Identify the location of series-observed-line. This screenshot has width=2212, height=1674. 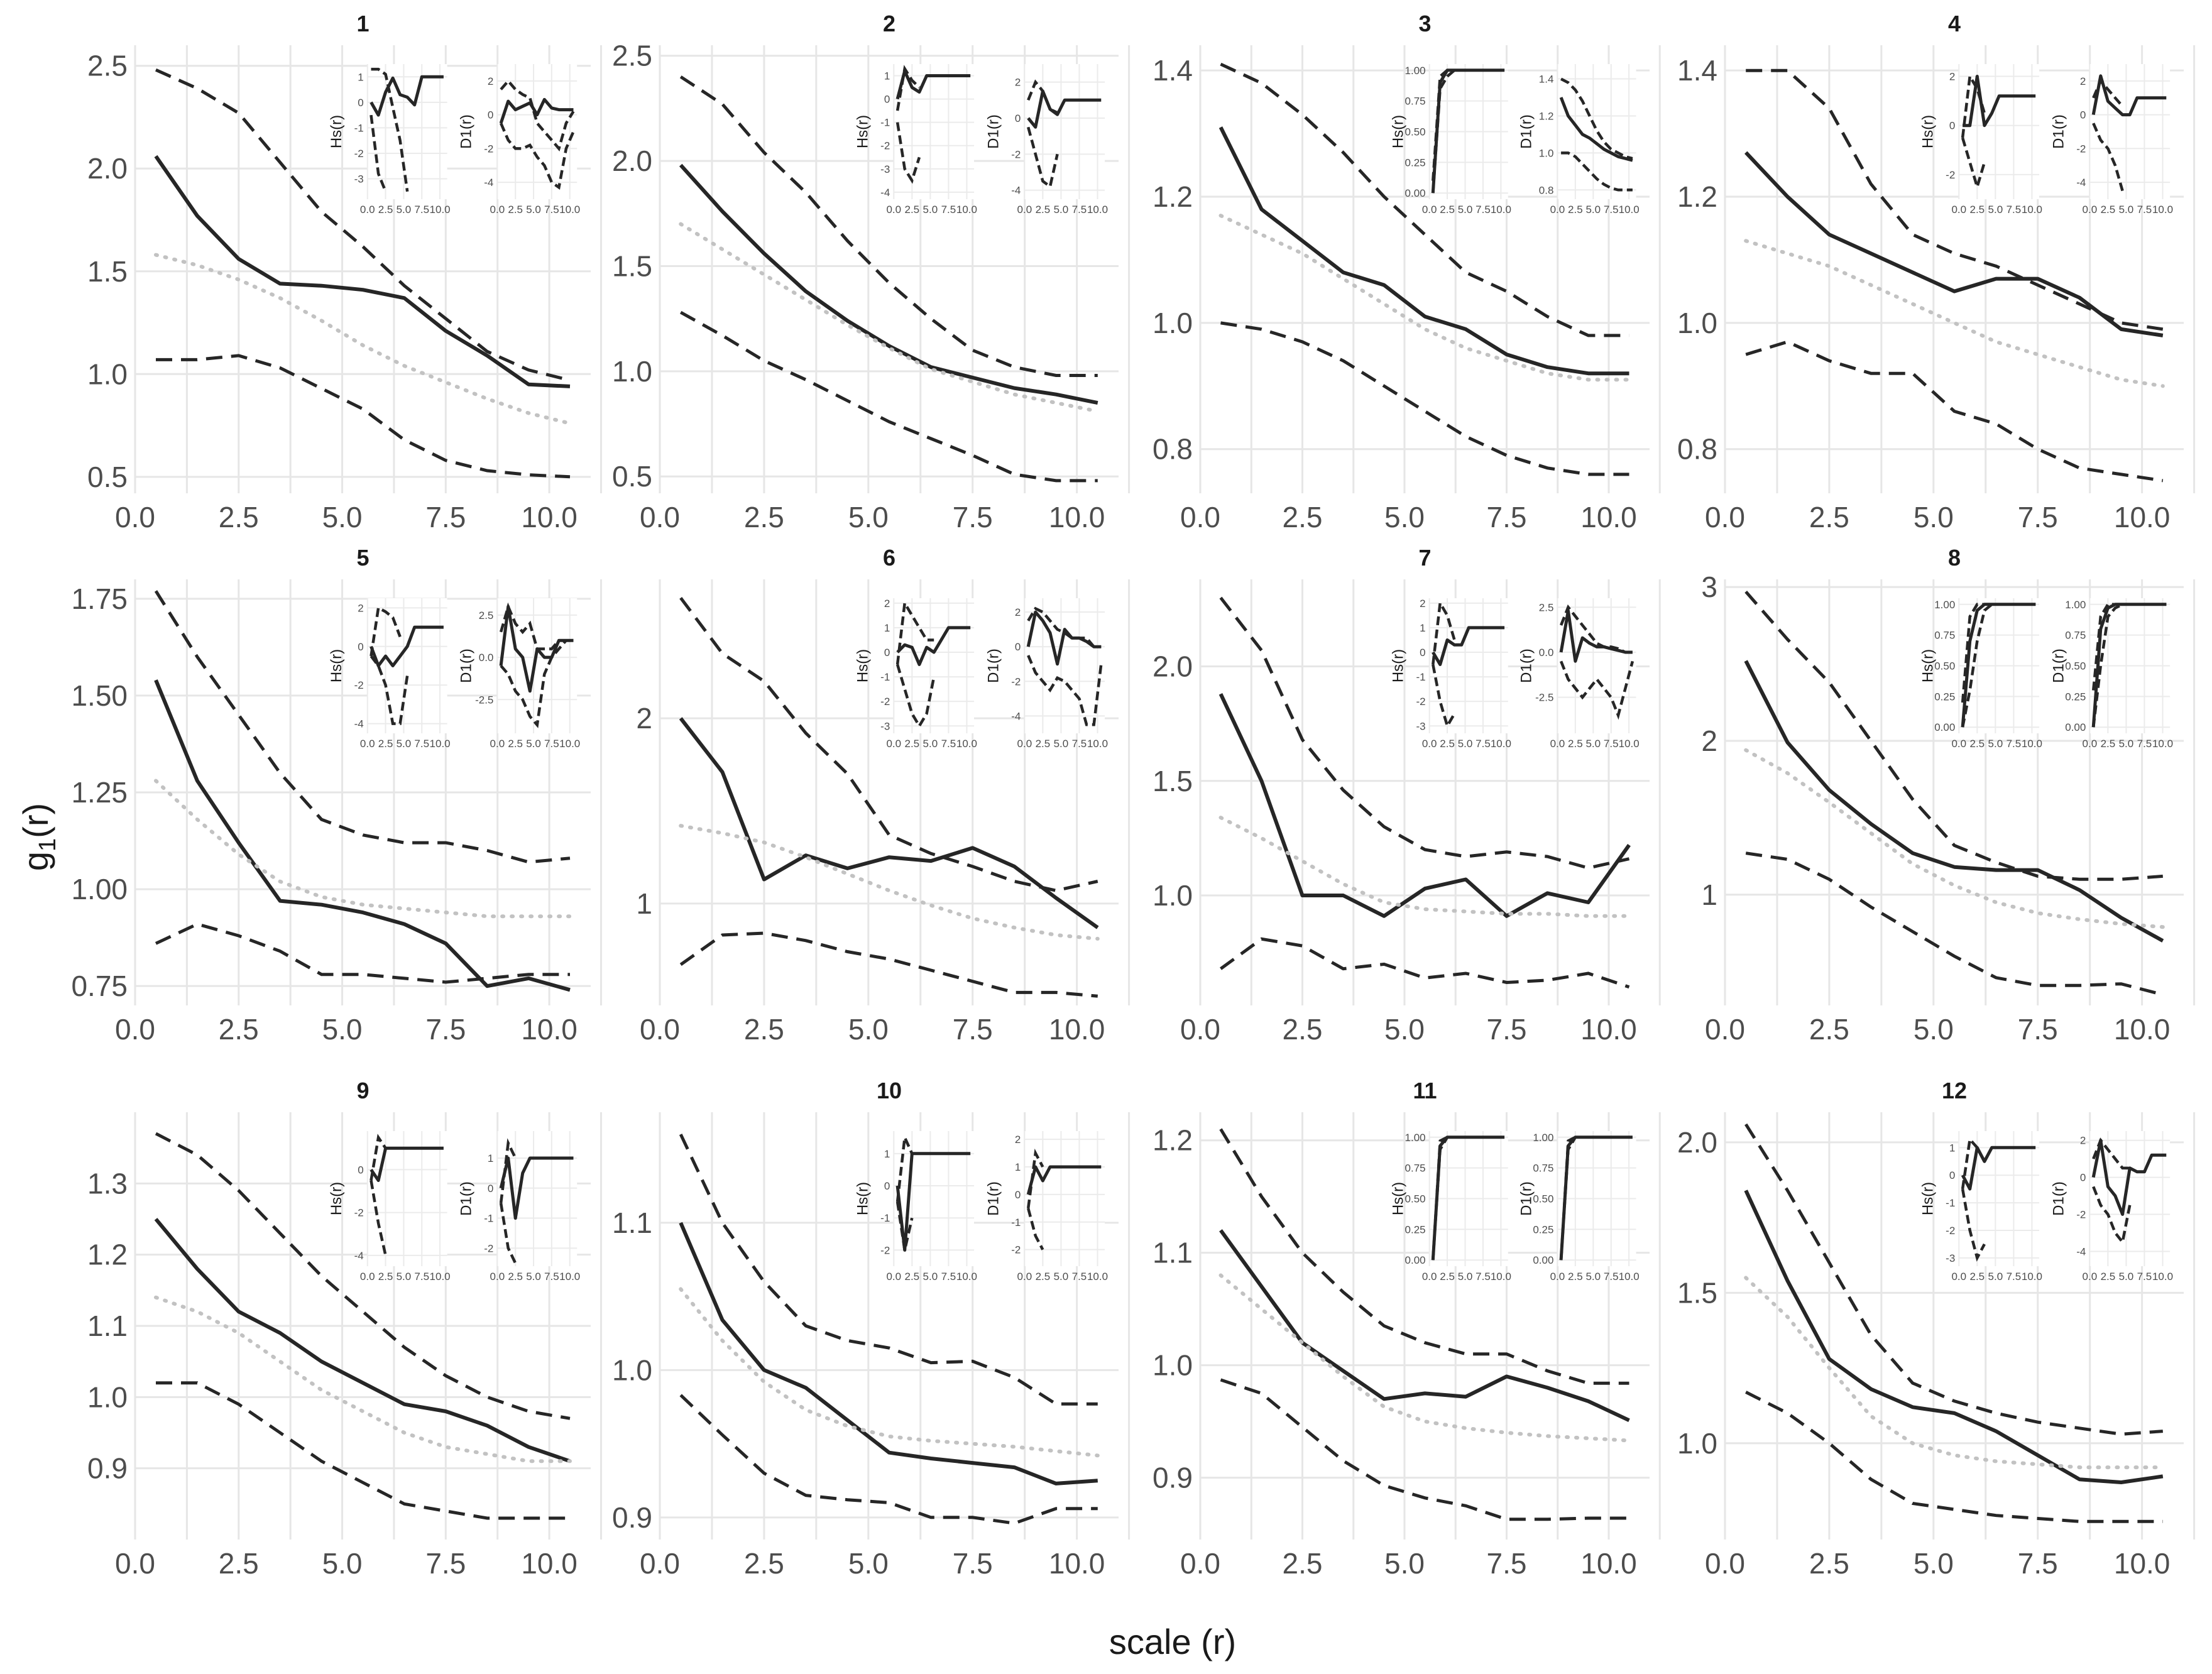
(889, 823).